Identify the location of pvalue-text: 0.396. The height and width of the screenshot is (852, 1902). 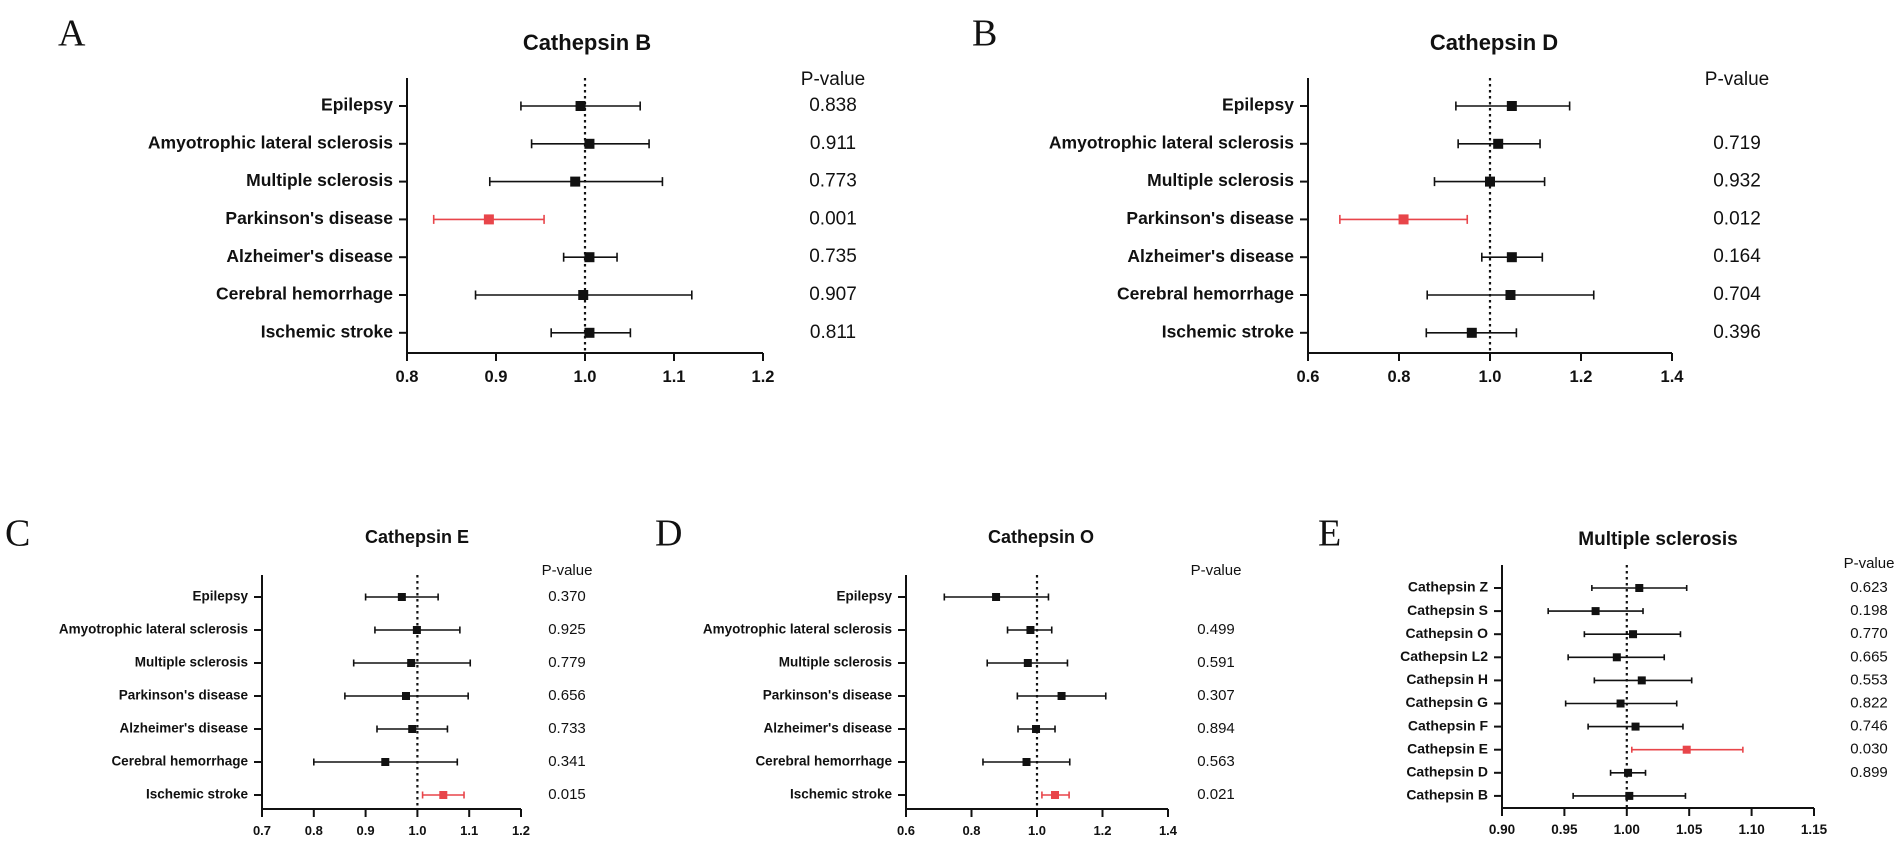
(1737, 332).